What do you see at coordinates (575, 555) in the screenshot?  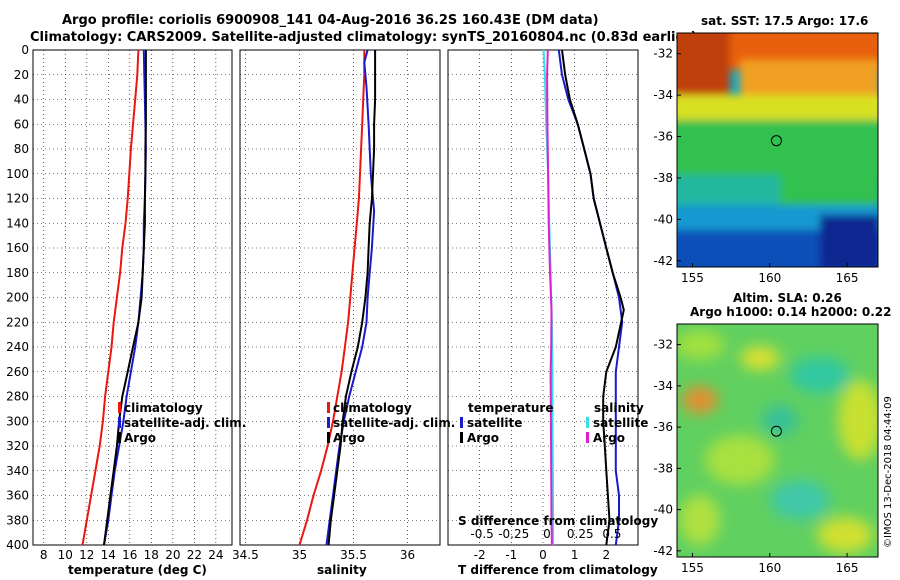 I see `x-tick-label: 1` at bounding box center [575, 555].